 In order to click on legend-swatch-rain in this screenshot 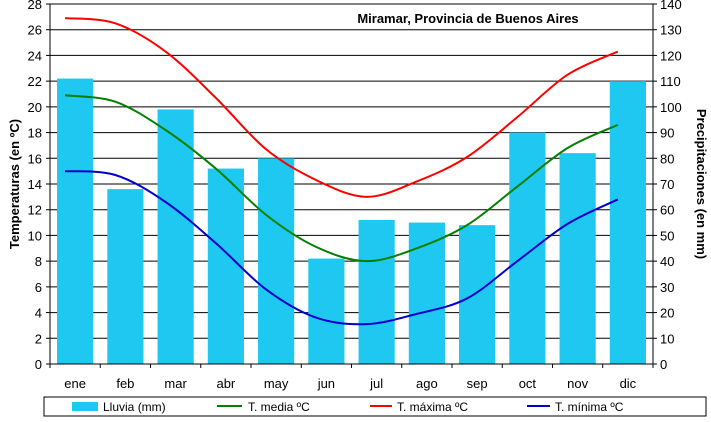, I will do `click(85, 406)`.